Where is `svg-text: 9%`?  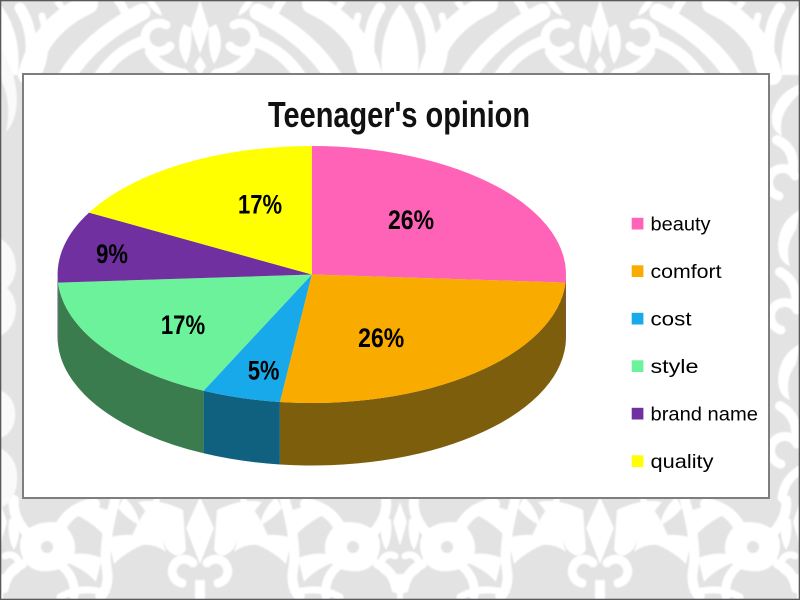 svg-text: 9% is located at coordinates (112, 255).